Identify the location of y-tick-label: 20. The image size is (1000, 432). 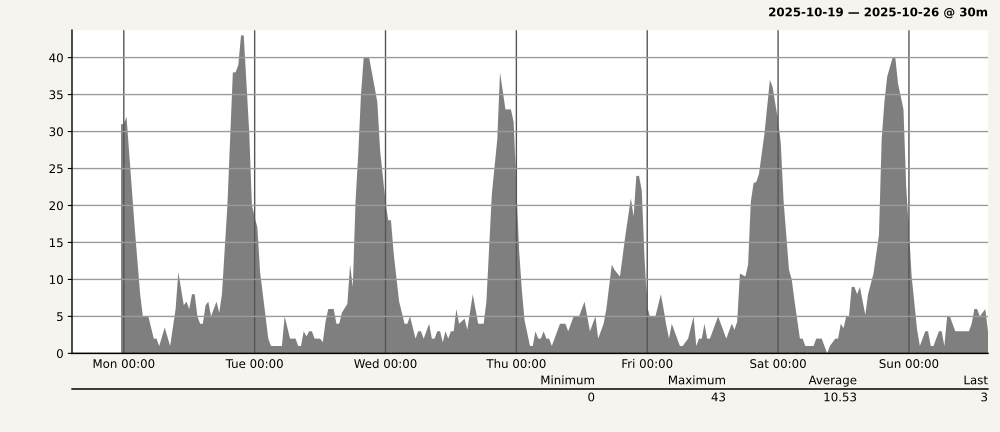
(56, 205).